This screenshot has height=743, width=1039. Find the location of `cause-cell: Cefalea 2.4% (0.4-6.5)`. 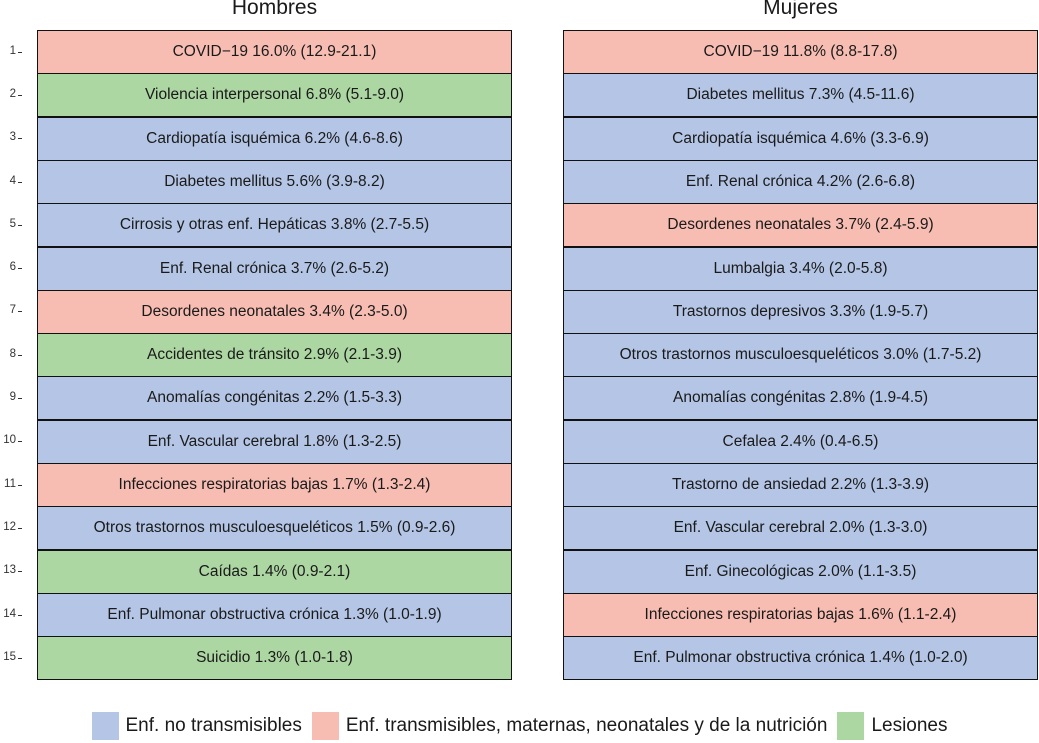

cause-cell: Cefalea 2.4% (0.4-6.5) is located at coordinates (800, 441).